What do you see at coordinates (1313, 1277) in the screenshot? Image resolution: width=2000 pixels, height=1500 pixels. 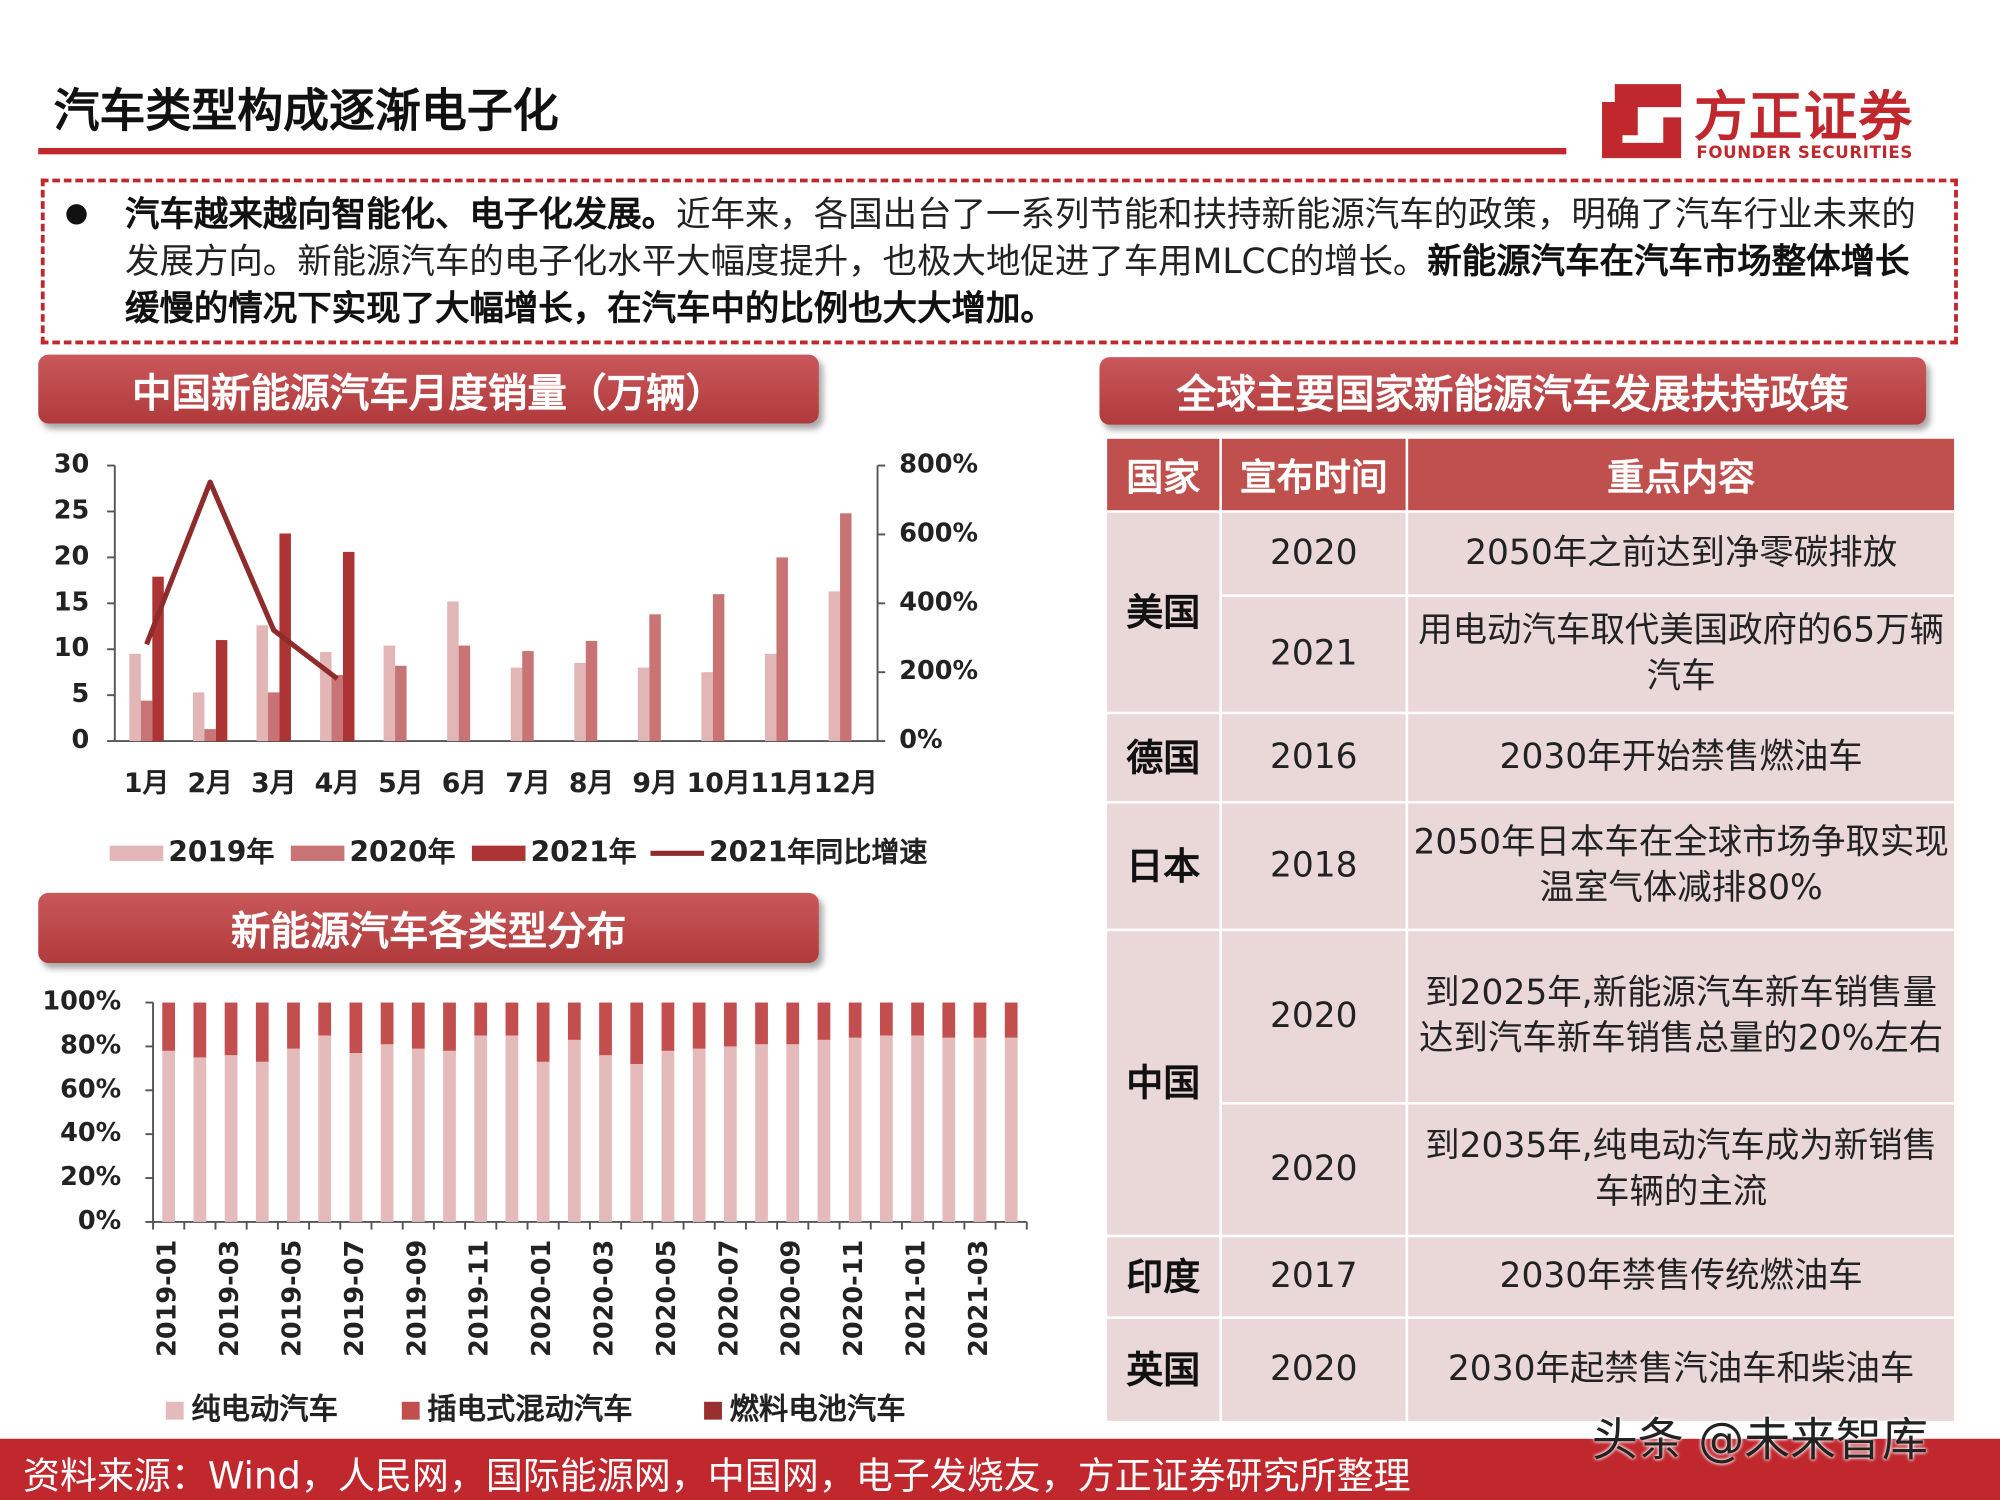 I see `year-cell: 2017` at bounding box center [1313, 1277].